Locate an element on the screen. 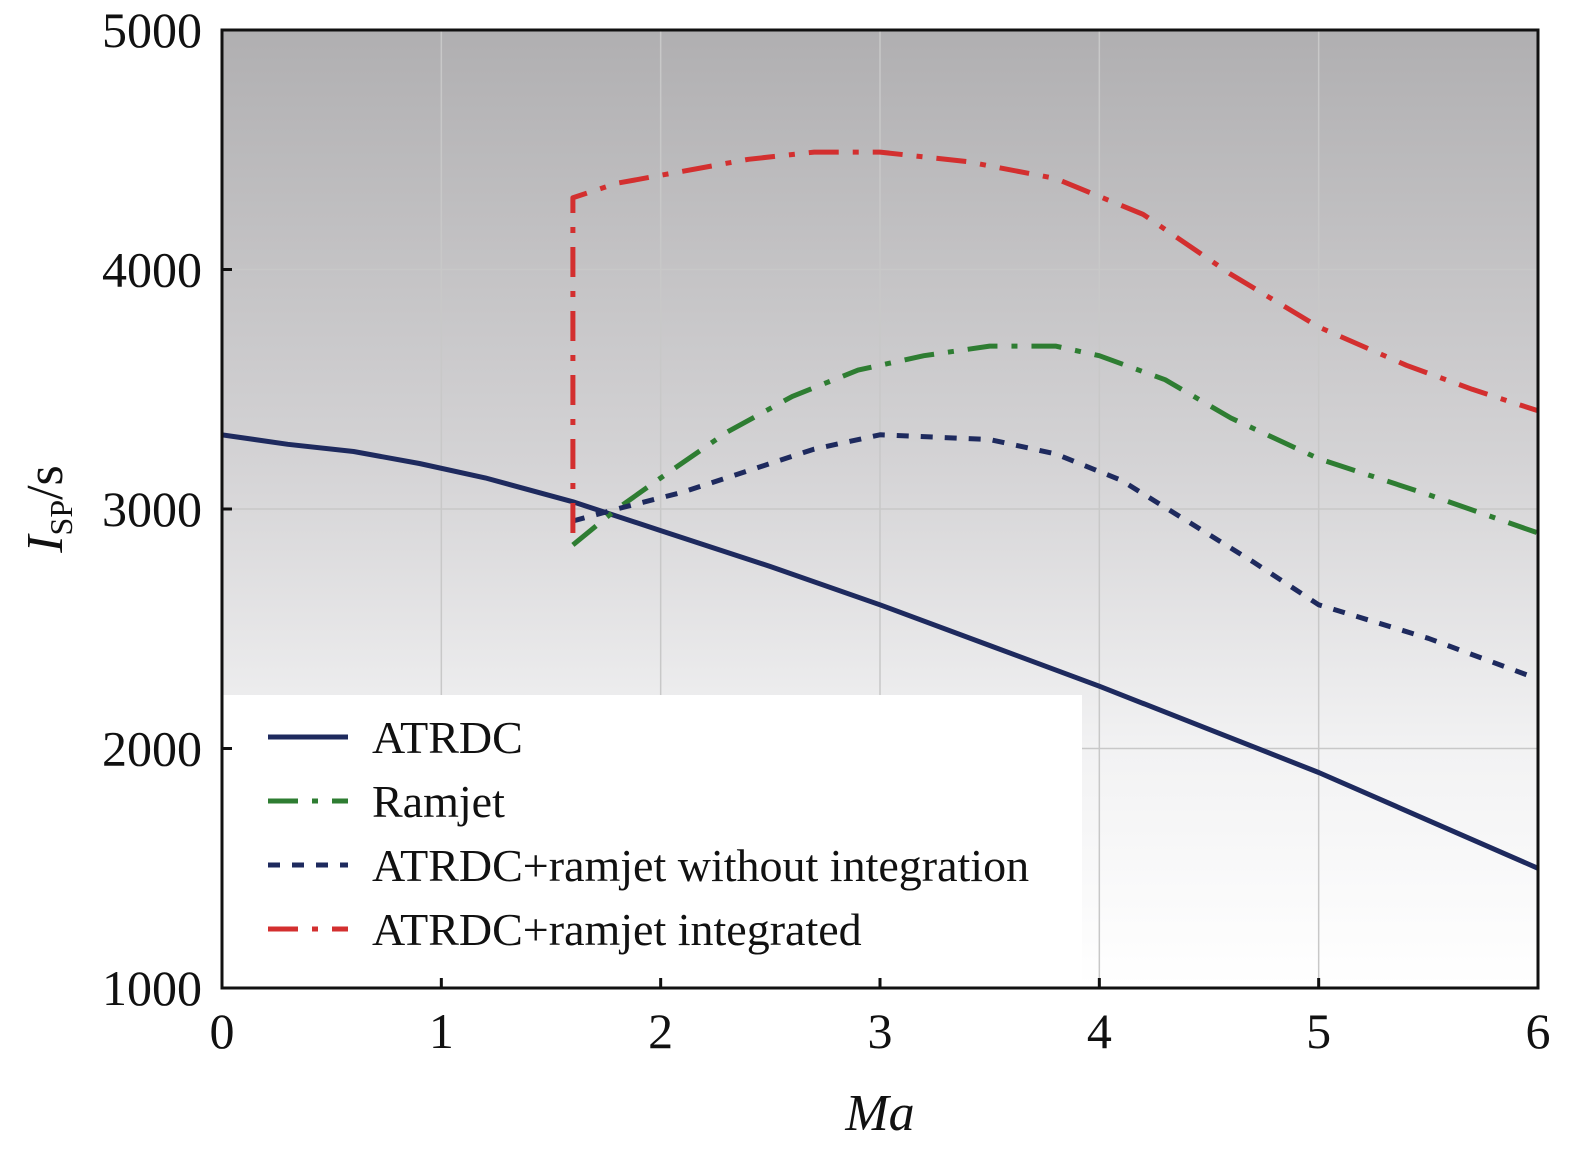  legend-label-3: ATRDC+ramjet without integration is located at coordinates (700, 865).